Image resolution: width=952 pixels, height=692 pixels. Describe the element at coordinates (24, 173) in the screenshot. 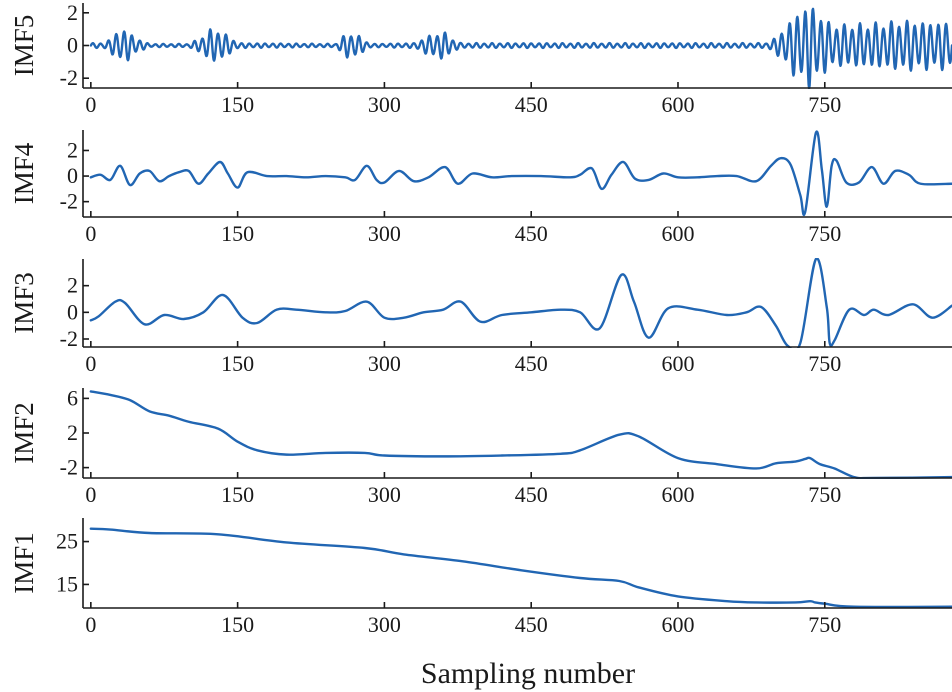

I see `y-axis-label: IMF4` at that location.